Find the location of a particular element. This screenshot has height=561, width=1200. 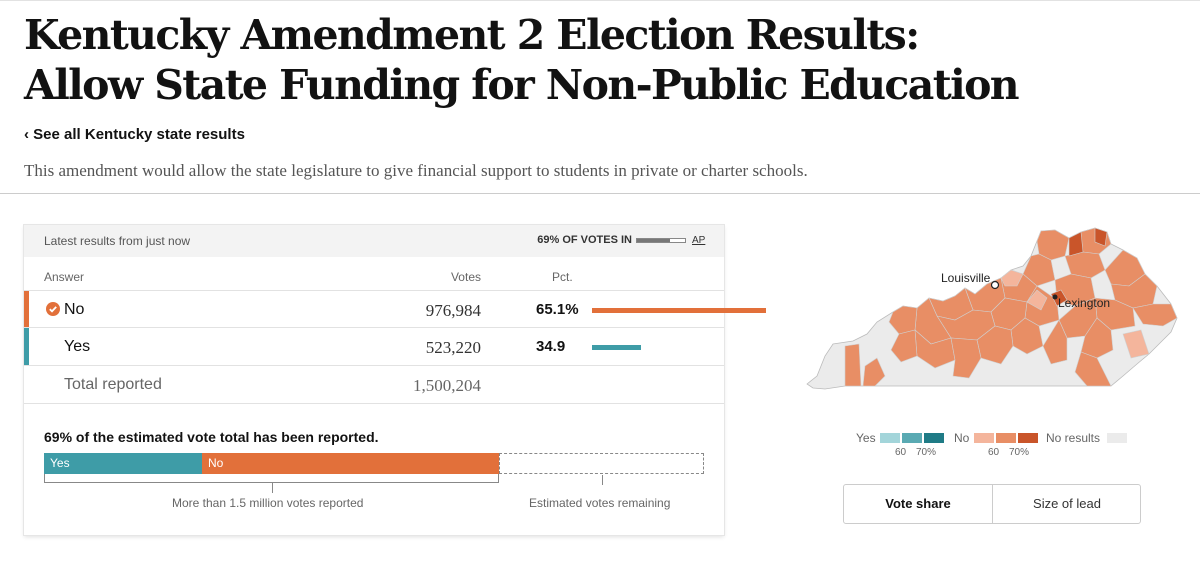

total-reported-votes: 1,500,204 is located at coordinates (447, 385).